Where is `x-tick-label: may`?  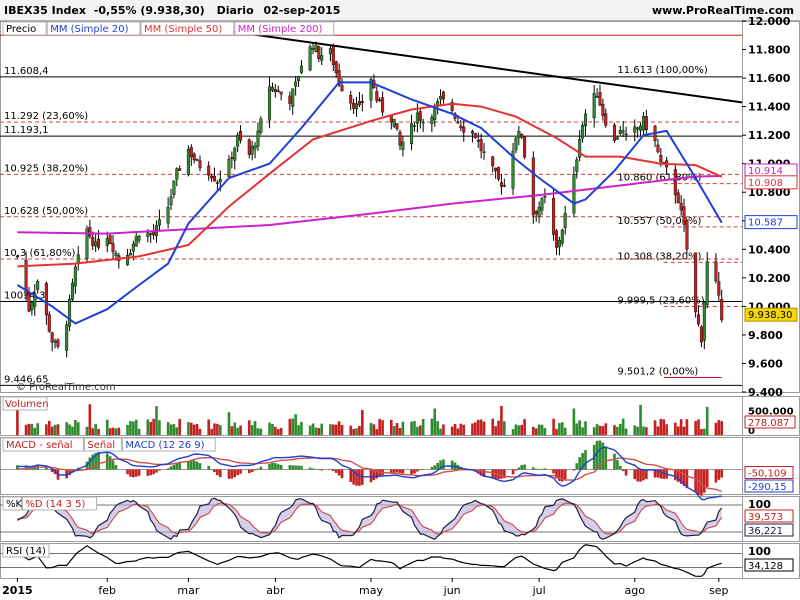 x-tick-label: may is located at coordinates (371, 590).